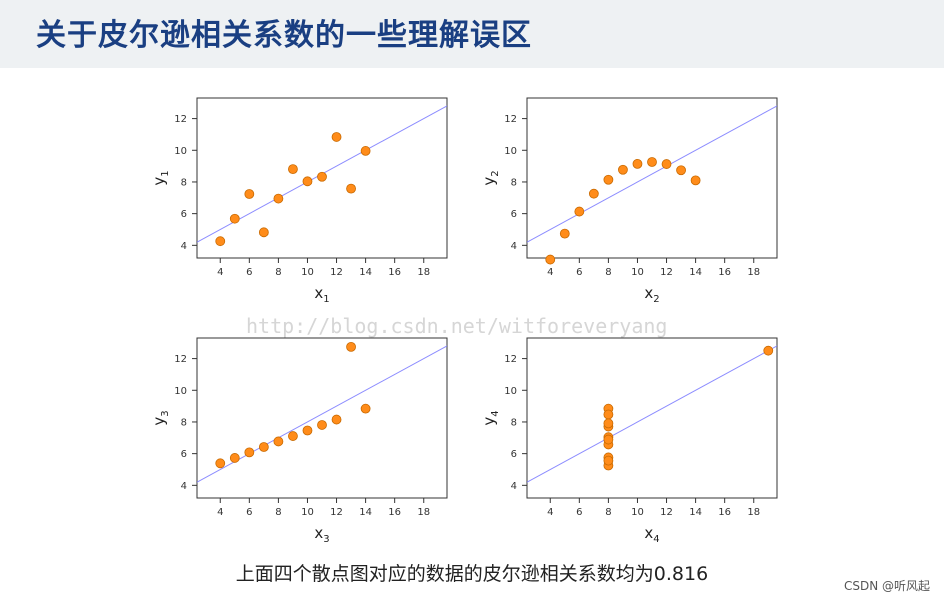 The width and height of the screenshot is (944, 604). I want to click on figure-caption: 上面四个散点图对应的数据的皮尔逊相关系数均为0.816, so click(472, 574).